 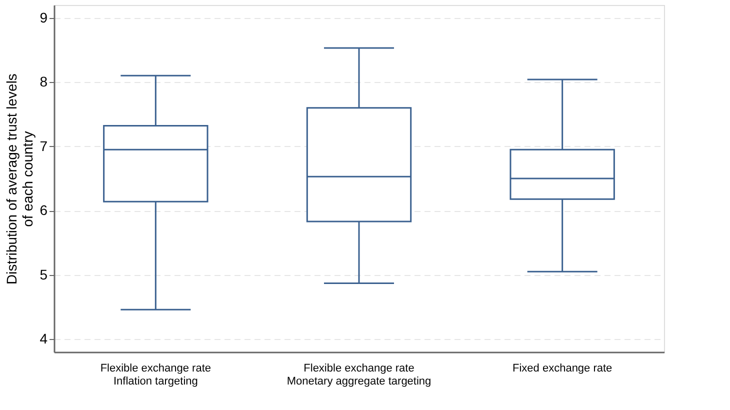 I want to click on y-tick-label: 5, so click(x=44, y=274).